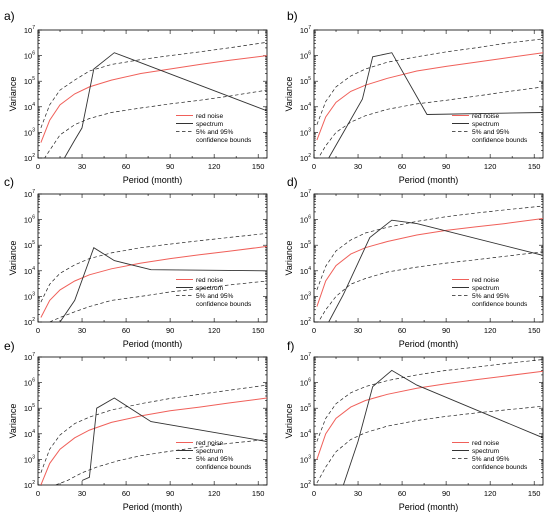 This screenshot has height=526, width=550. I want to click on panel-label: f), so click(290, 346).